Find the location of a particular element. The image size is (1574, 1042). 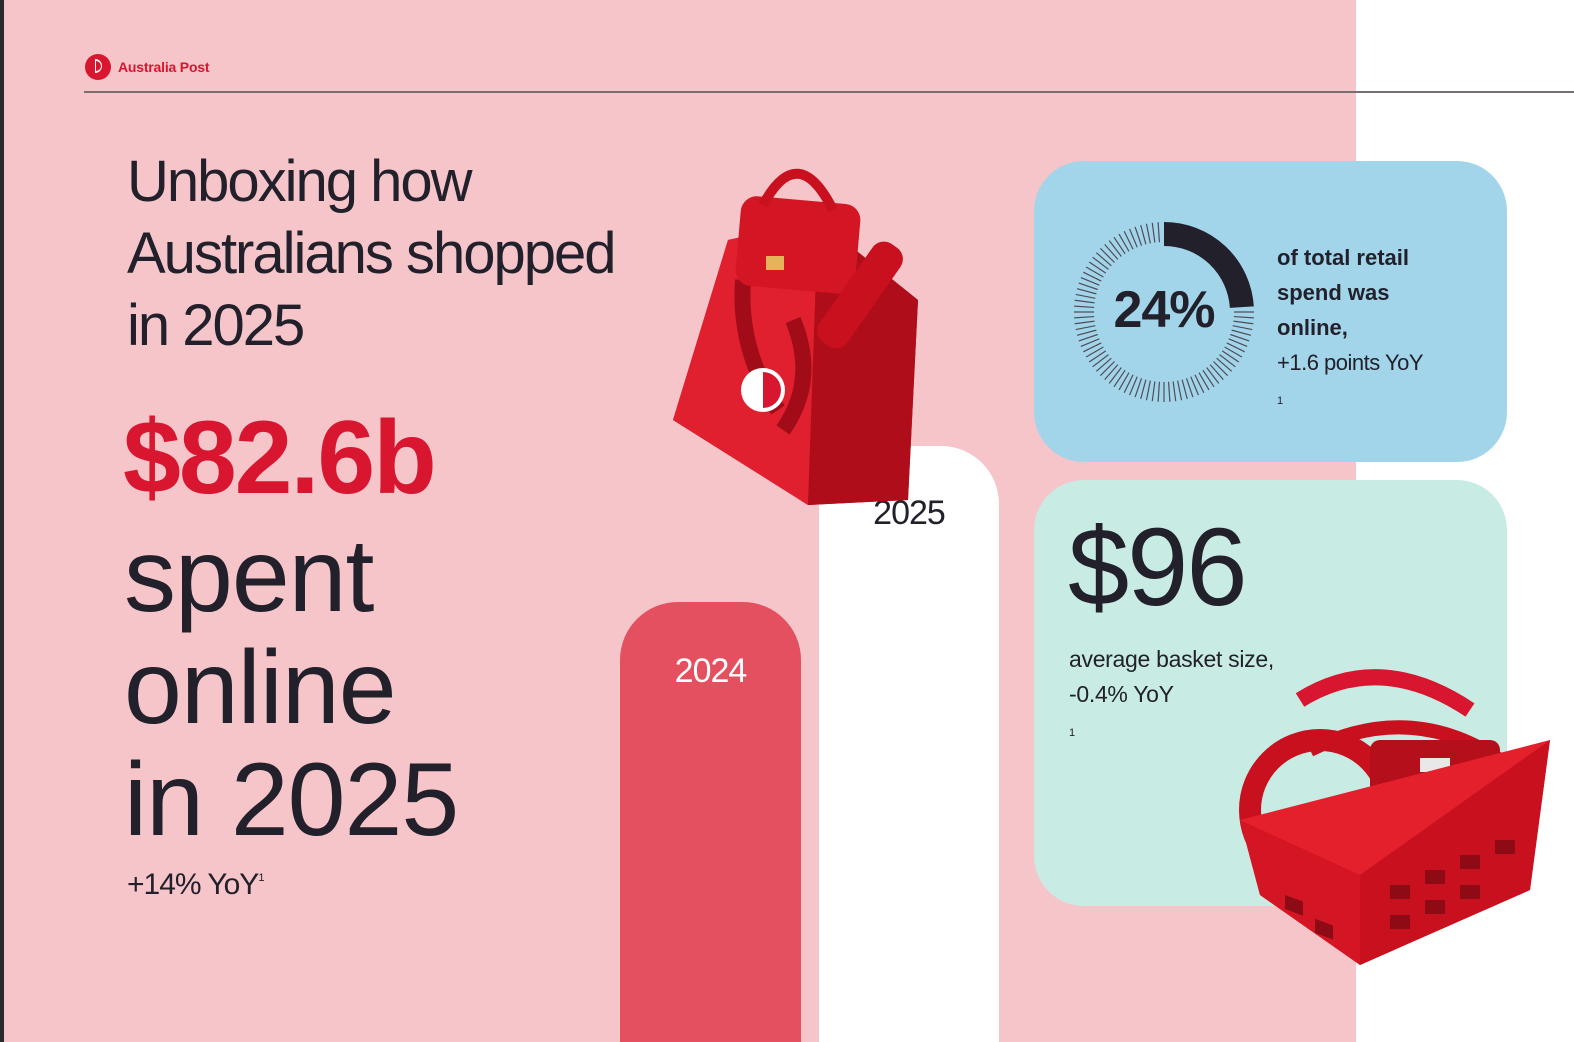

basket-size-description: average basket size, -0.4% YoY 1 is located at coordinates (1171, 694).